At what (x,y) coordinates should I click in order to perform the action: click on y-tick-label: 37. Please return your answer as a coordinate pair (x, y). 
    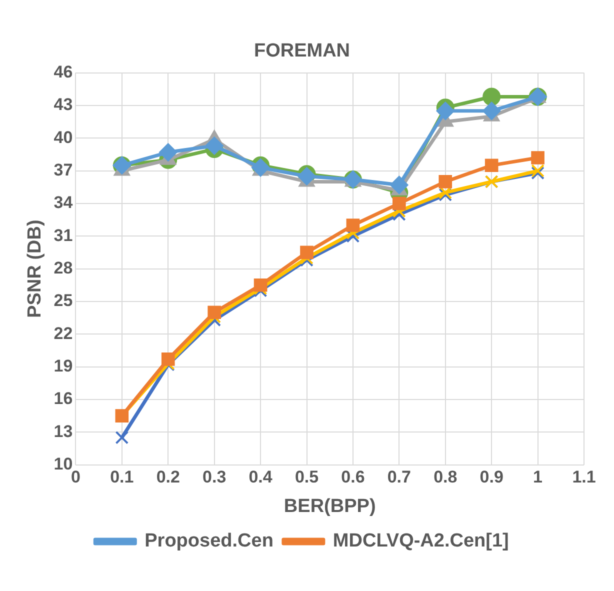
    Looking at the image, I should click on (63, 170).